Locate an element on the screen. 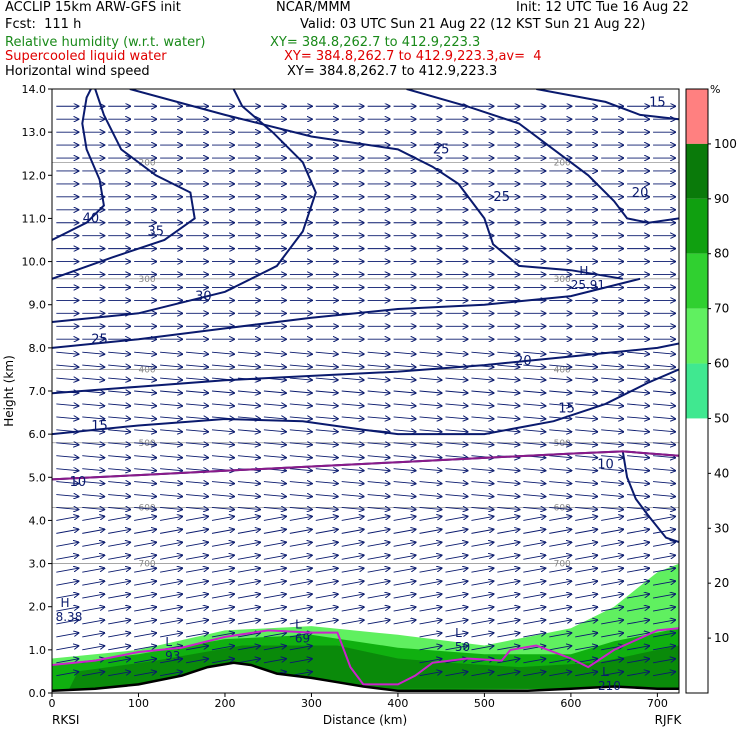 This screenshot has width=740, height=740. rh-colorbar: 100 90 80 70 60 50 40 30 20 10% is located at coordinates (711, 388).